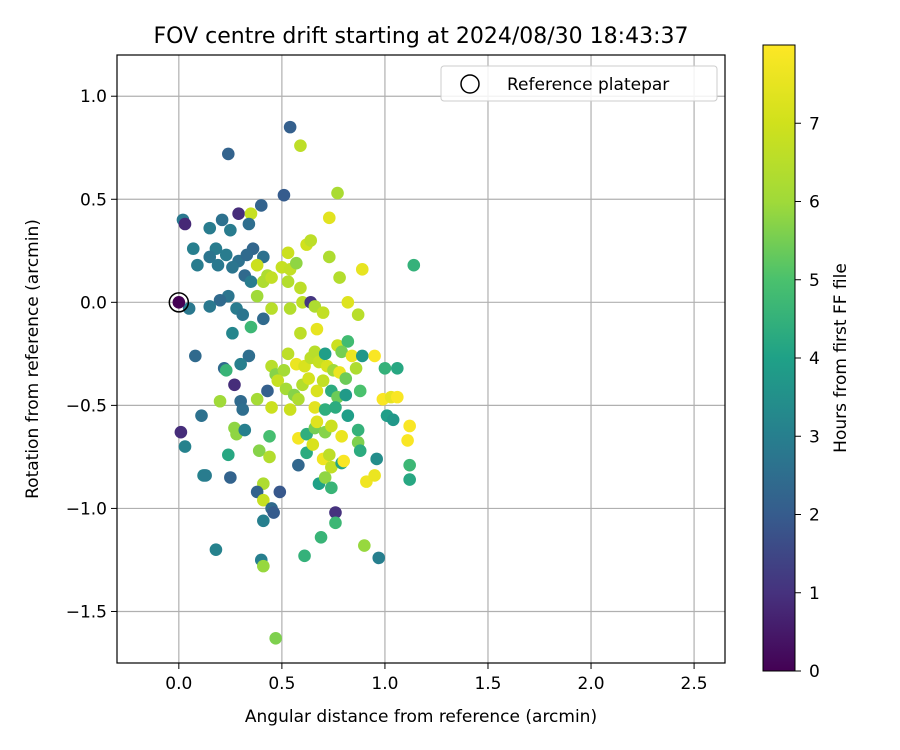 Image resolution: width=900 pixels, height=750 pixels. Describe the element at coordinates (814, 672) in the screenshot. I see `colorbar-tick-label: 0` at that location.